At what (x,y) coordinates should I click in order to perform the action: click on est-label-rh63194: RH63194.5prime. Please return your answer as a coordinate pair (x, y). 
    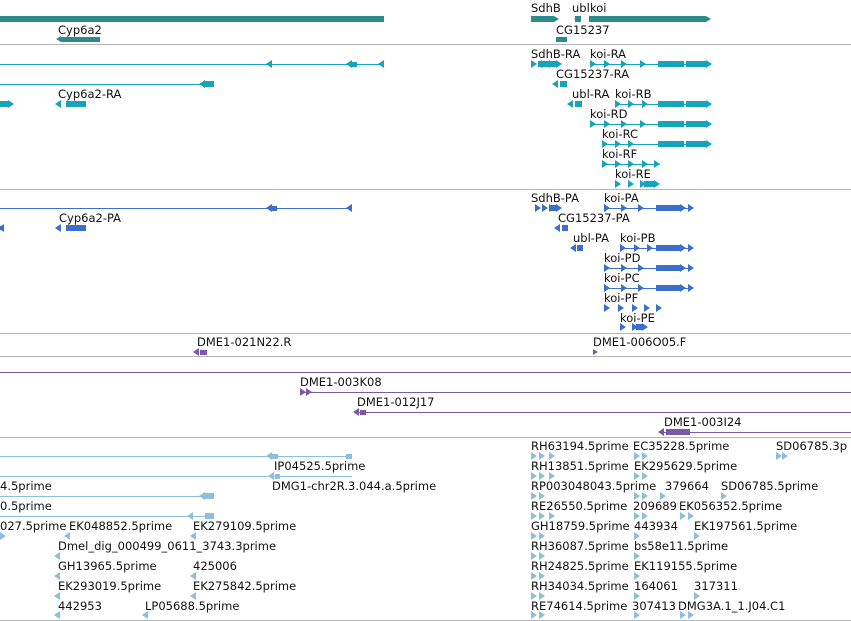
    Looking at the image, I should click on (580, 446).